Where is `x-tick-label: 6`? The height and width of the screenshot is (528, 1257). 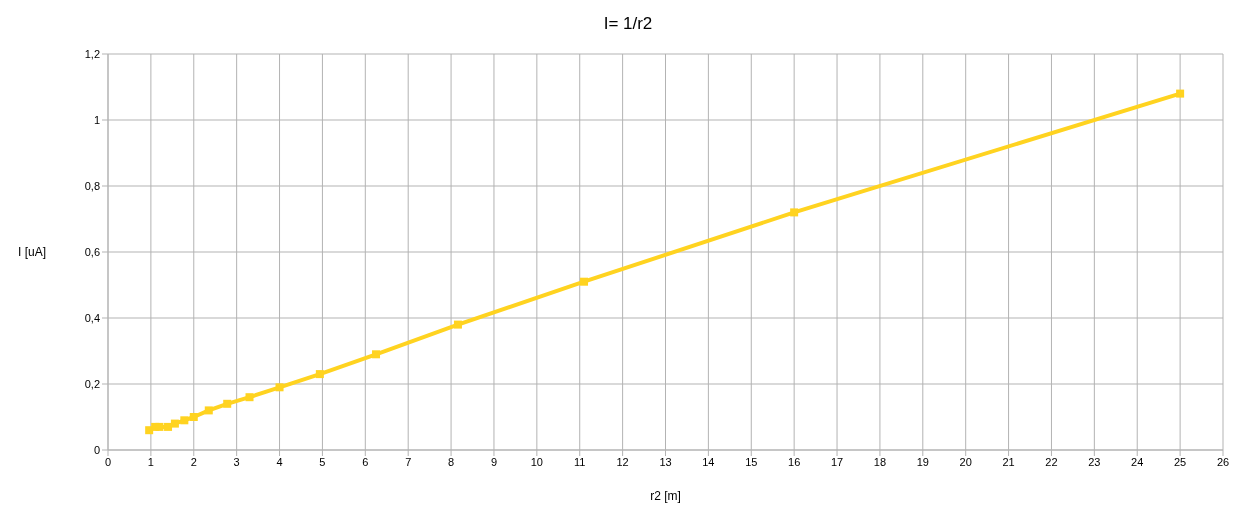
x-tick-label: 6 is located at coordinates (365, 461).